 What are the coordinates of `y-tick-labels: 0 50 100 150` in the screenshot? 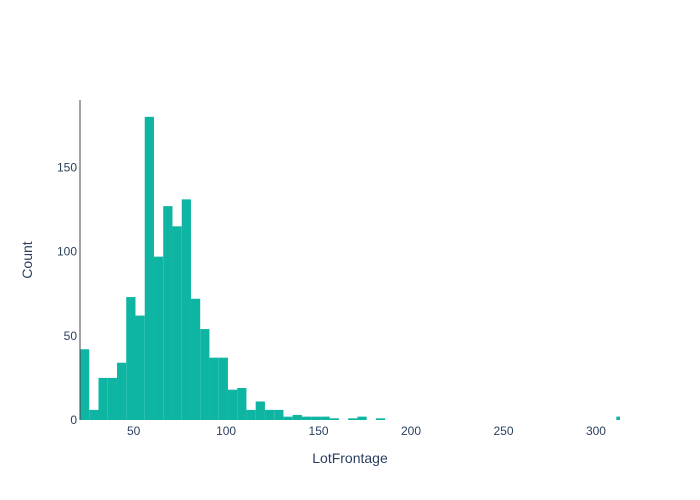 It's located at (67, 293).